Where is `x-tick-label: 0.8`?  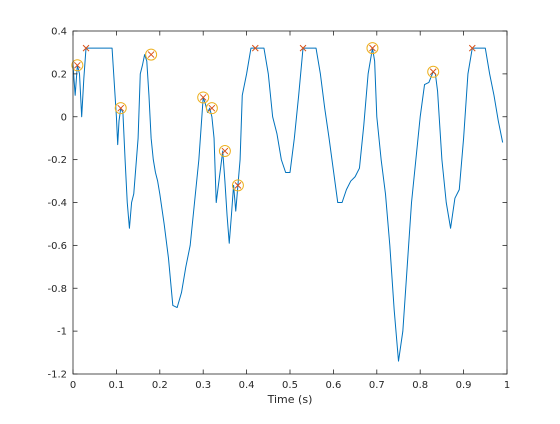
x-tick-label: 0.8 is located at coordinates (420, 385).